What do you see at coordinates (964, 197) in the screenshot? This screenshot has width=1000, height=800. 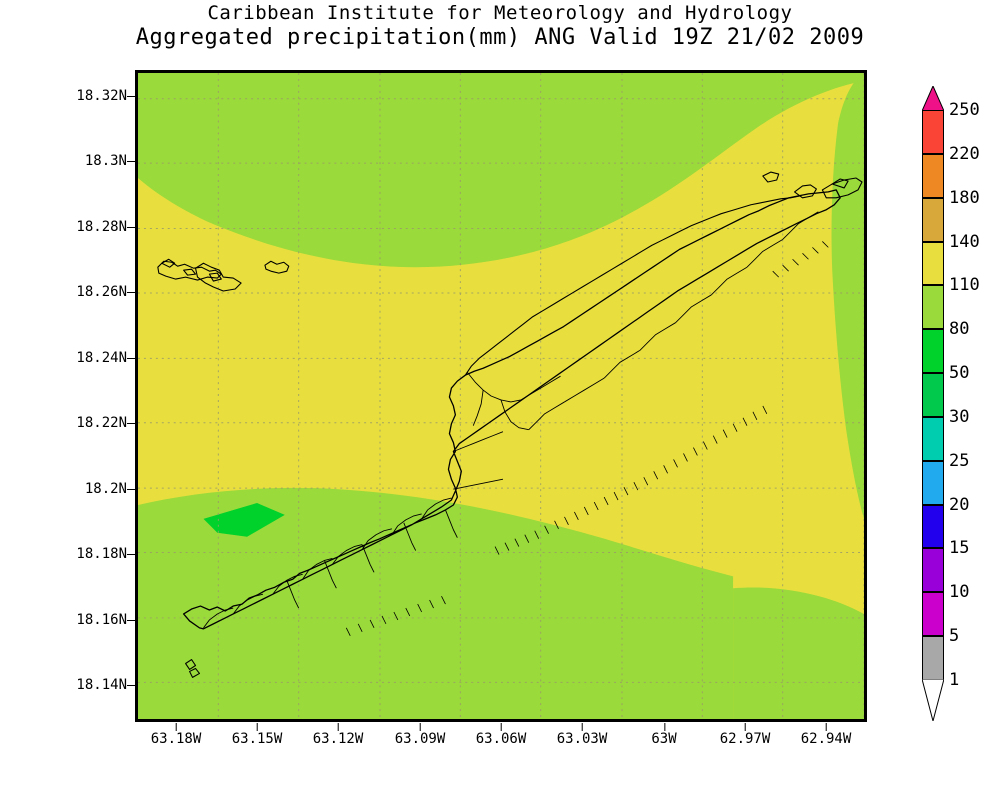 I see `colorbar-tick-label: 180` at bounding box center [964, 197].